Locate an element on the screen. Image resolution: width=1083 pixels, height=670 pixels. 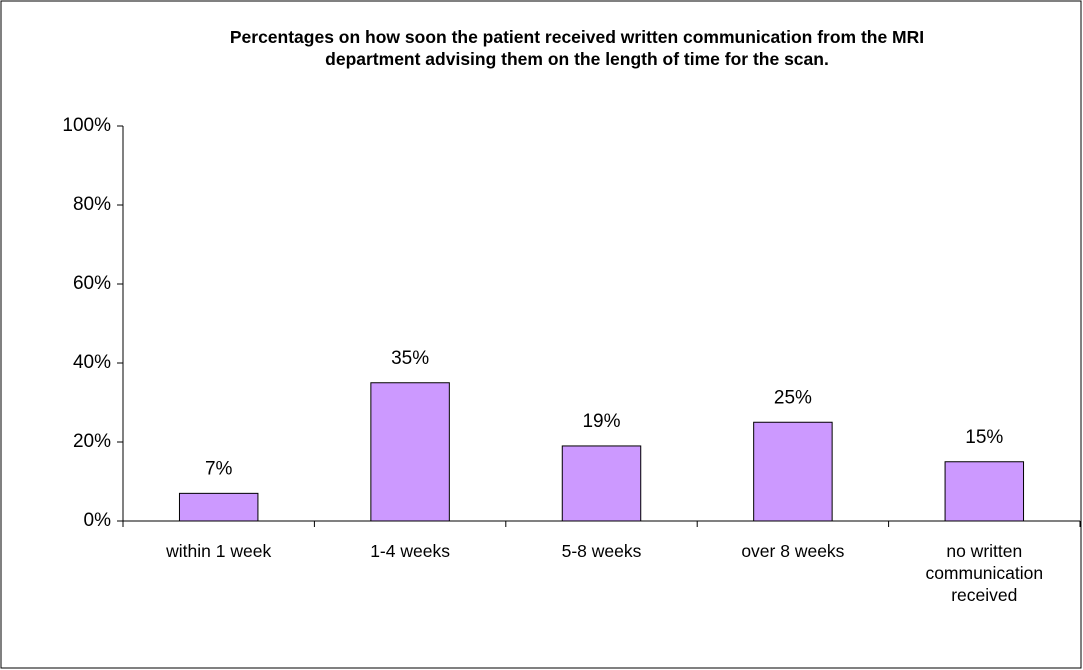
data-label: 19% is located at coordinates (601, 421).